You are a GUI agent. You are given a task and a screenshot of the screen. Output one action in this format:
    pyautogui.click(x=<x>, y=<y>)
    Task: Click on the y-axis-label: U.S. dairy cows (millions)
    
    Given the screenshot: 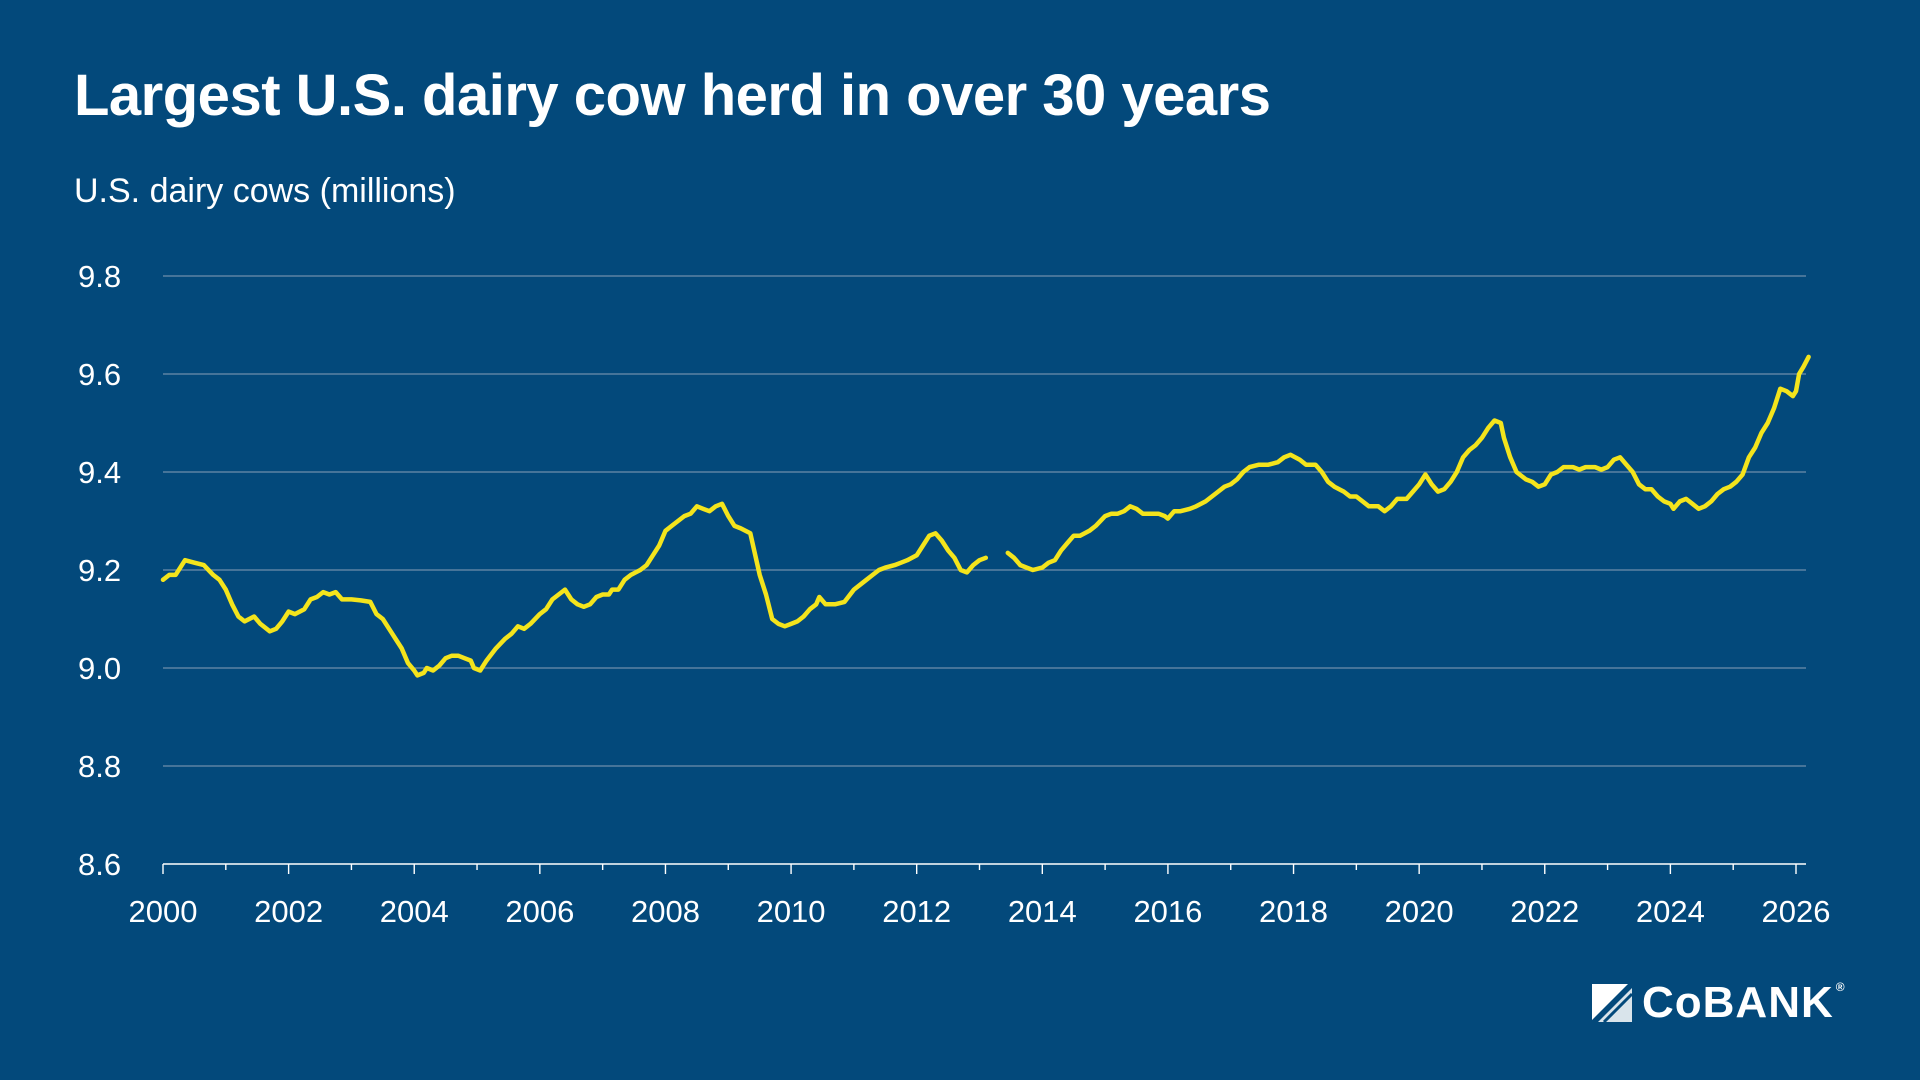 What is the action you would take?
    pyautogui.click(x=265, y=191)
    